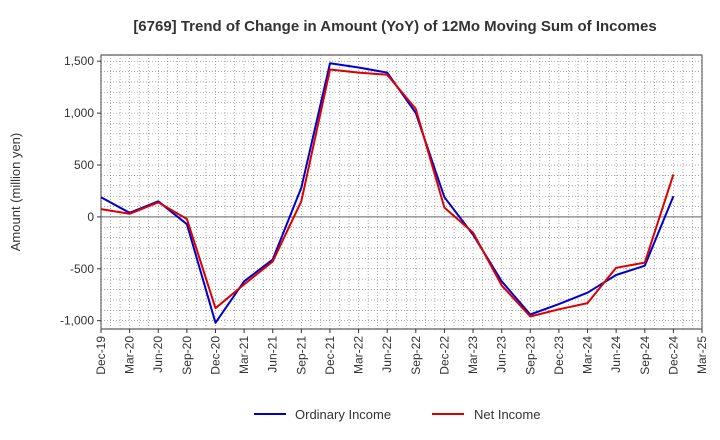 This screenshot has height=440, width=720. Describe the element at coordinates (215, 355) in the screenshot. I see `x-tick-label: Dec-20` at that location.